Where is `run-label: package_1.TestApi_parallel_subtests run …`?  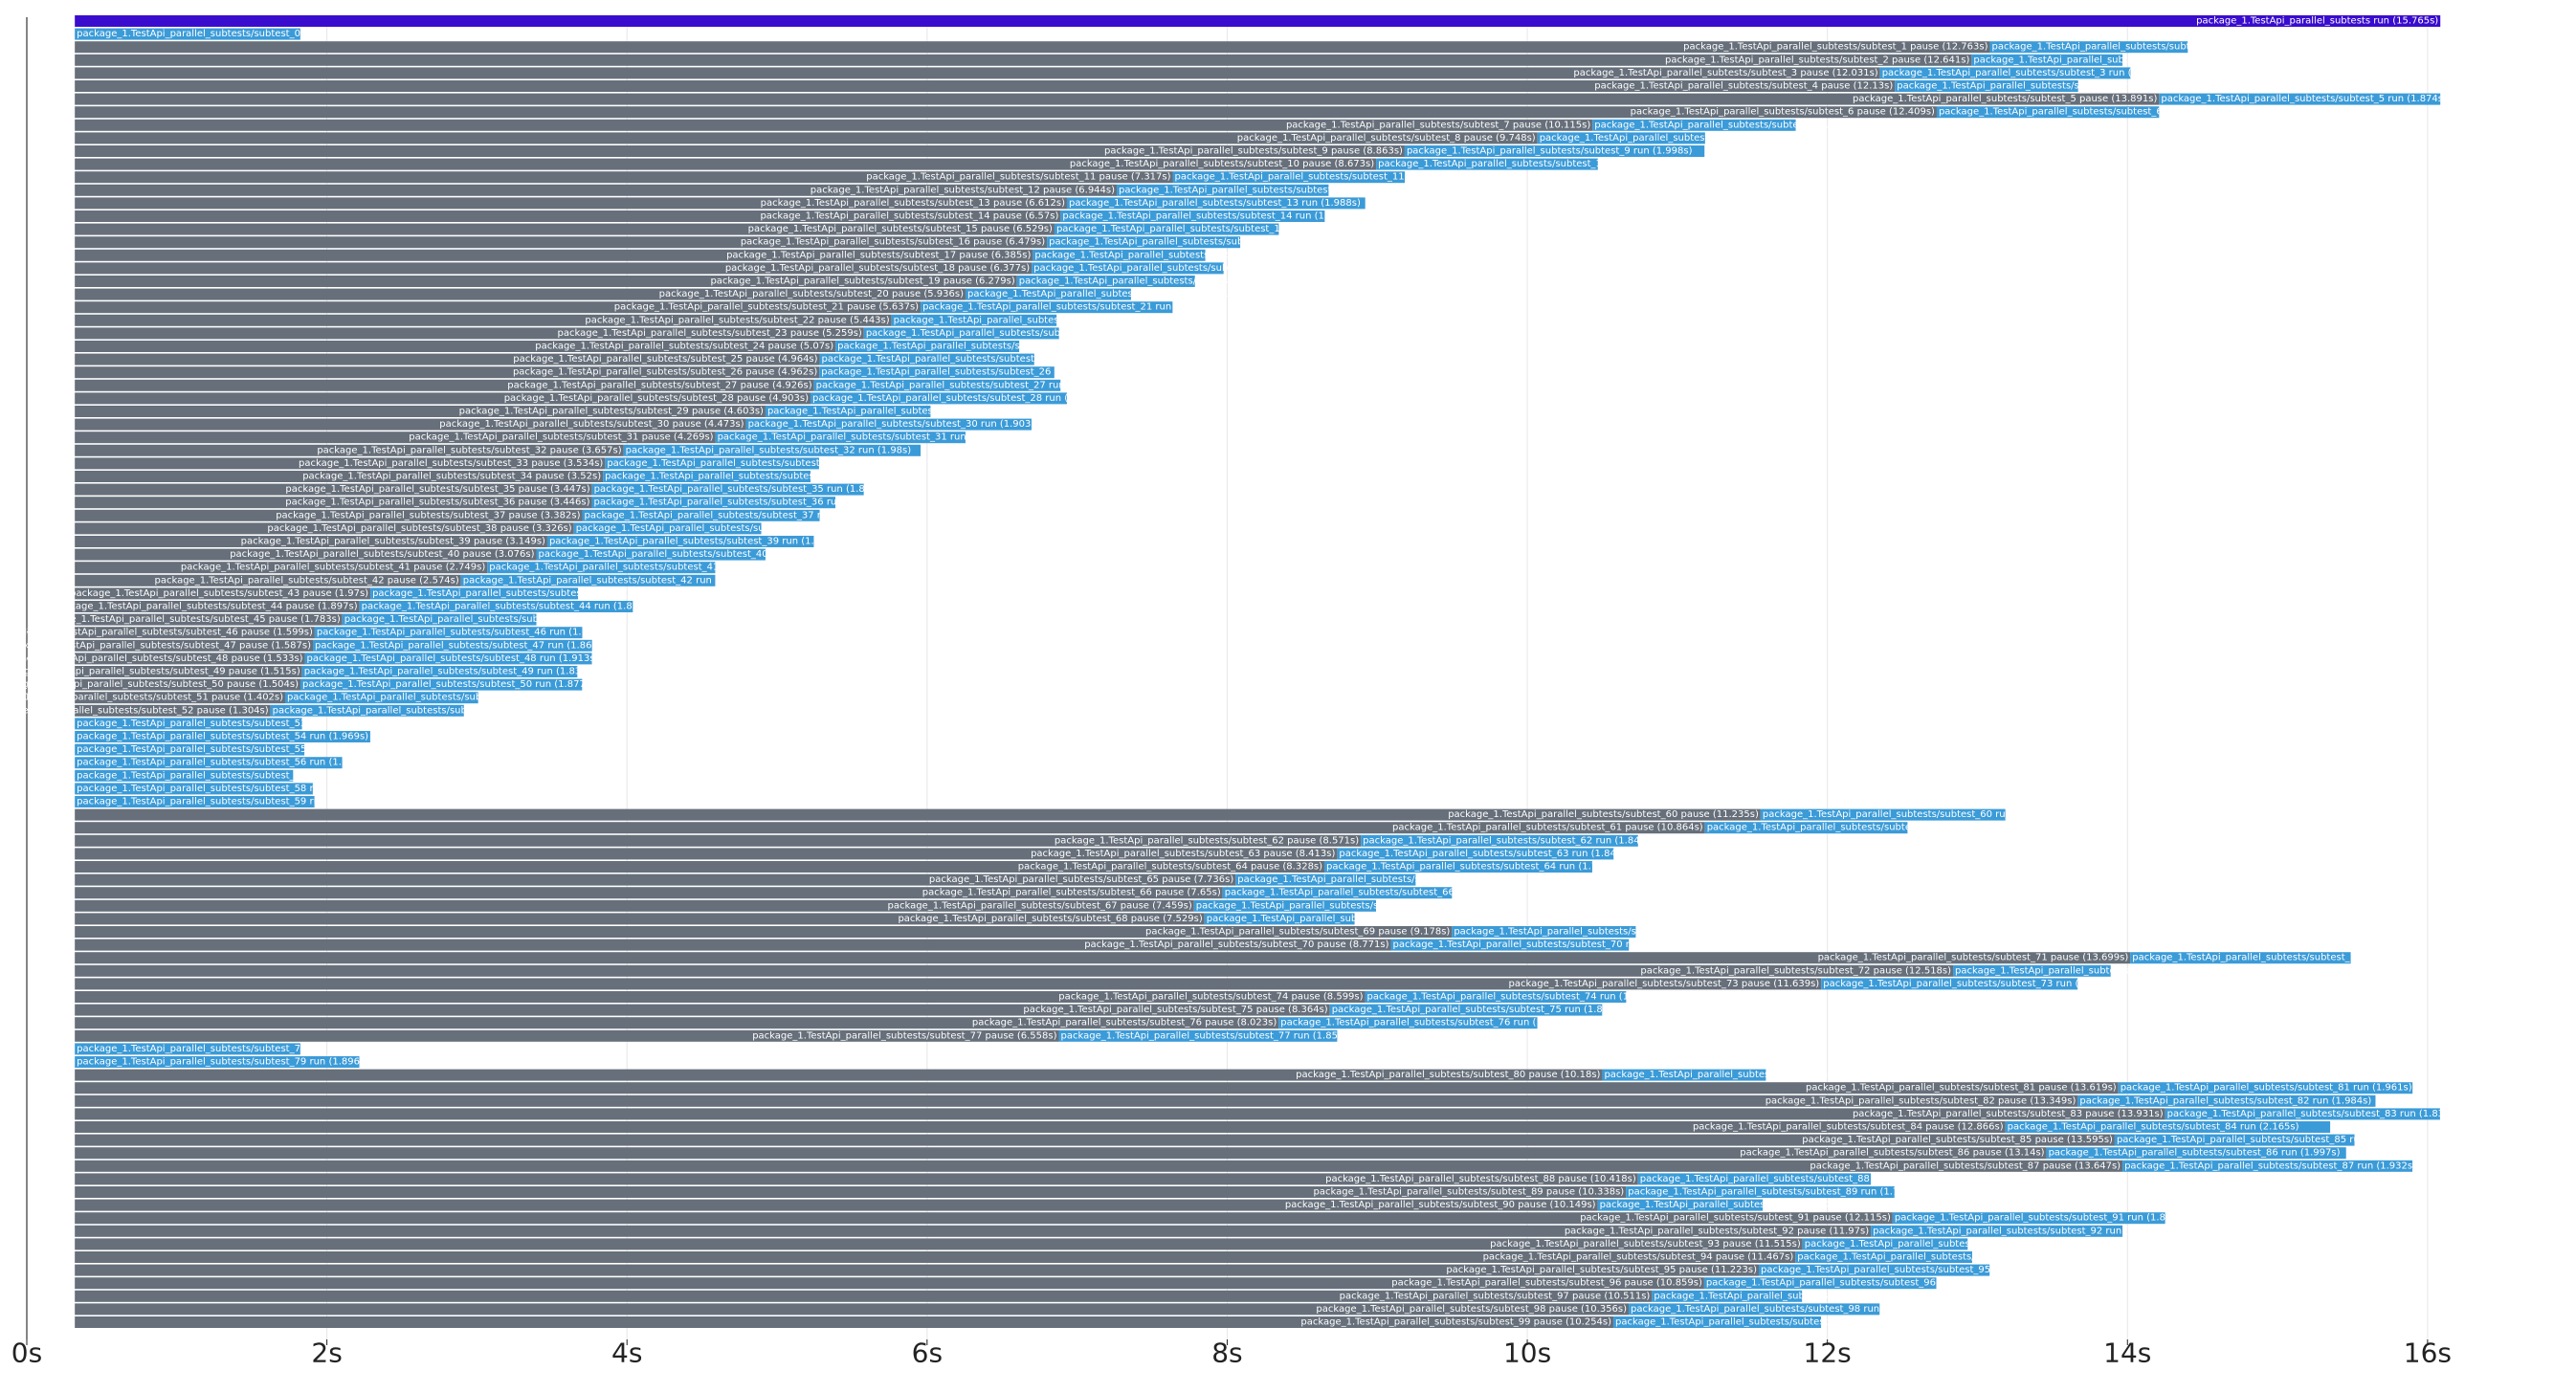
run-label: package_1.TestApi_parallel_subtests run … is located at coordinates (2317, 22).